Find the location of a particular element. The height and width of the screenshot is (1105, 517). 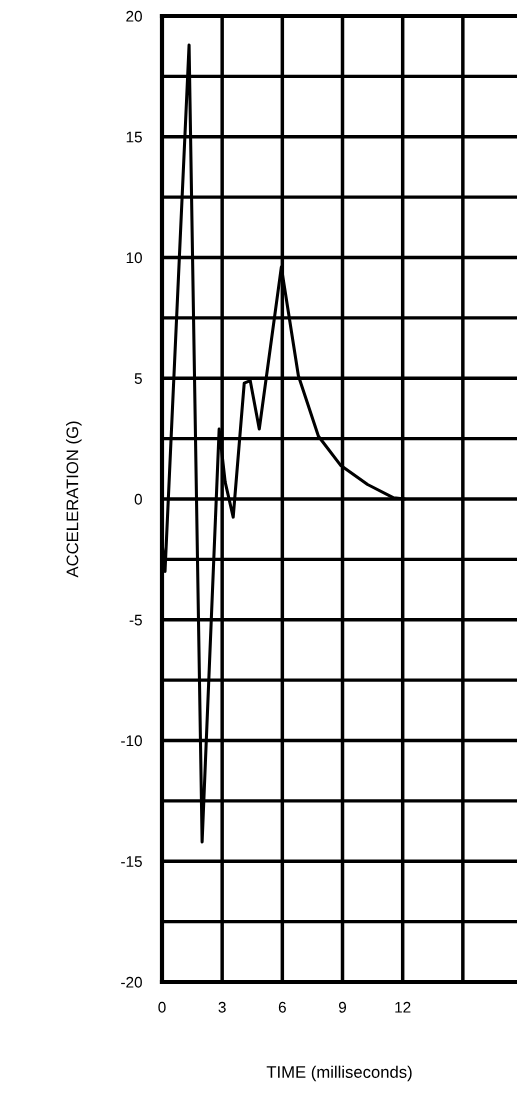

y-tick-label: 15 is located at coordinates (134, 137).